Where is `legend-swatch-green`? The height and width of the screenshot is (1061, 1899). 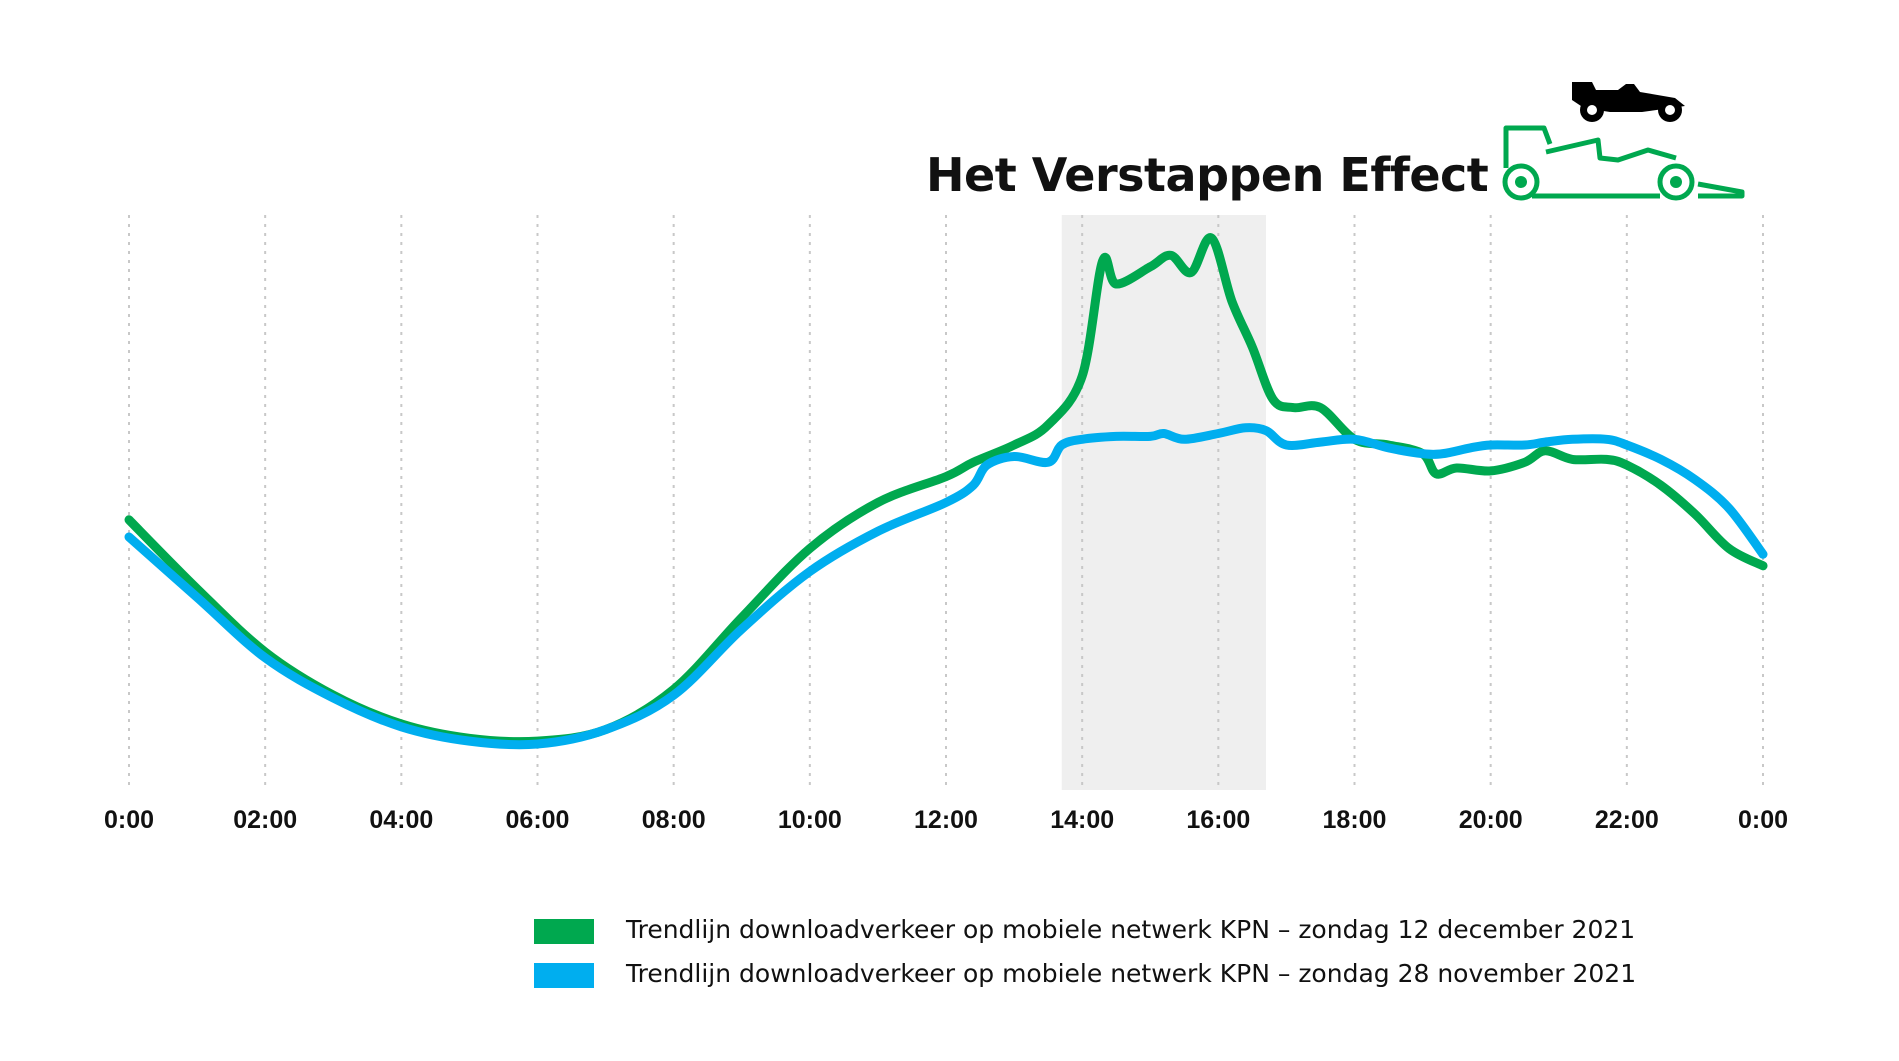 legend-swatch-green is located at coordinates (564, 931).